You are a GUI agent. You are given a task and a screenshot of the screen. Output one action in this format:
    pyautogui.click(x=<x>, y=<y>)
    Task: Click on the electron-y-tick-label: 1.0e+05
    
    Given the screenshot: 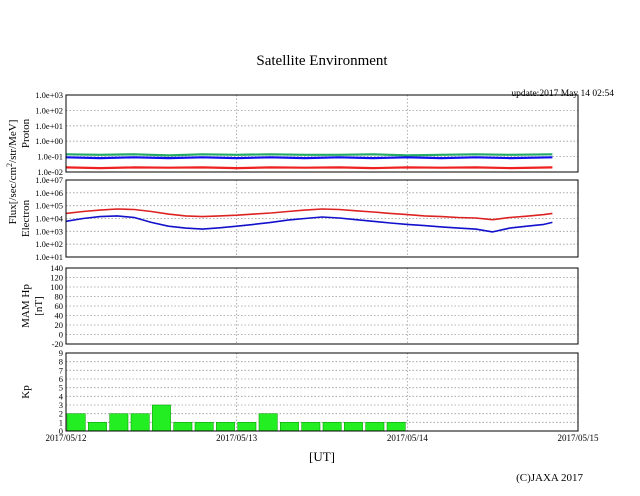 What is the action you would take?
    pyautogui.click(x=49, y=206)
    